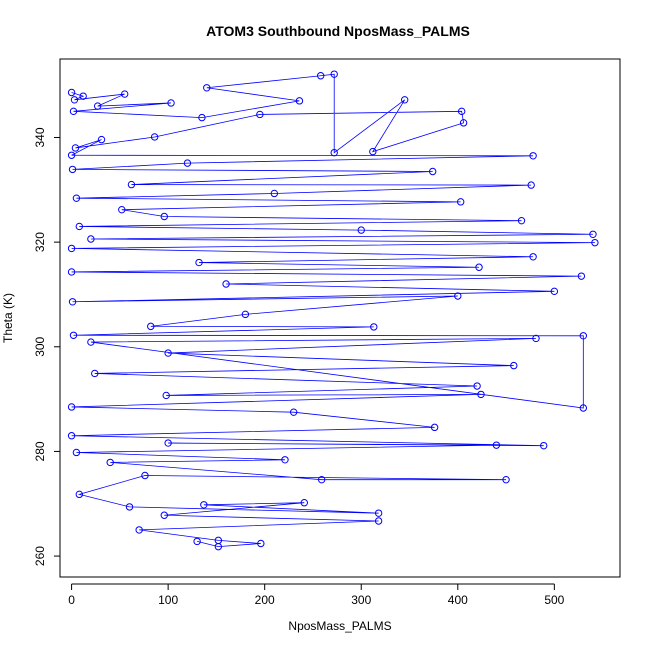  What do you see at coordinates (40, 556) in the screenshot?
I see `y-tick-label: 260` at bounding box center [40, 556].